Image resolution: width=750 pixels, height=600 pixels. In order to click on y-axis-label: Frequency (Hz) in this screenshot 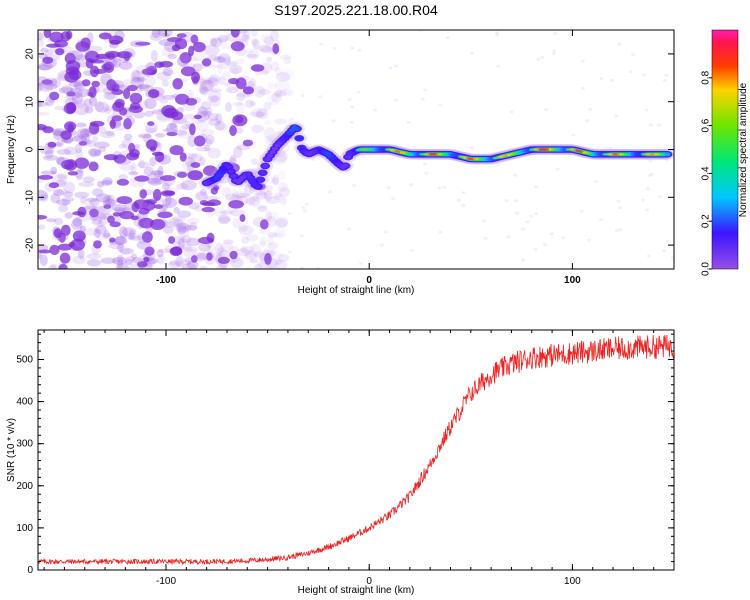, I will do `click(11, 149)`.